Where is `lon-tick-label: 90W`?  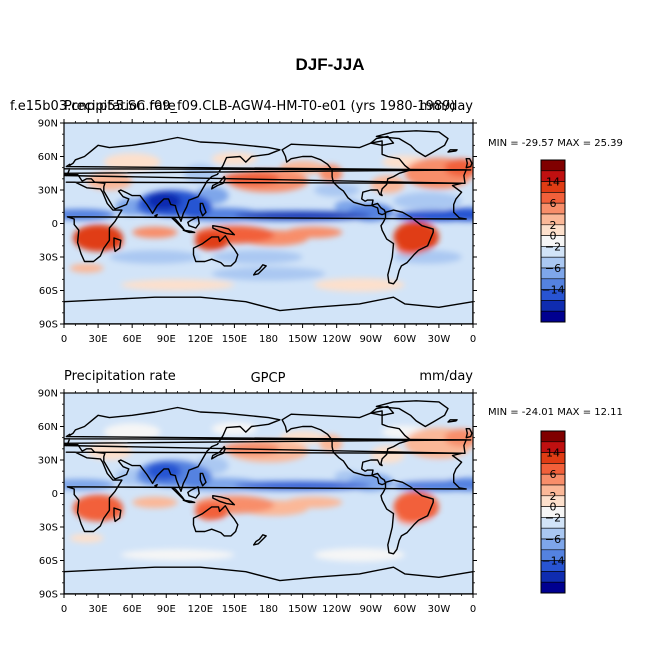 lon-tick-label: 90W is located at coordinates (370, 609).